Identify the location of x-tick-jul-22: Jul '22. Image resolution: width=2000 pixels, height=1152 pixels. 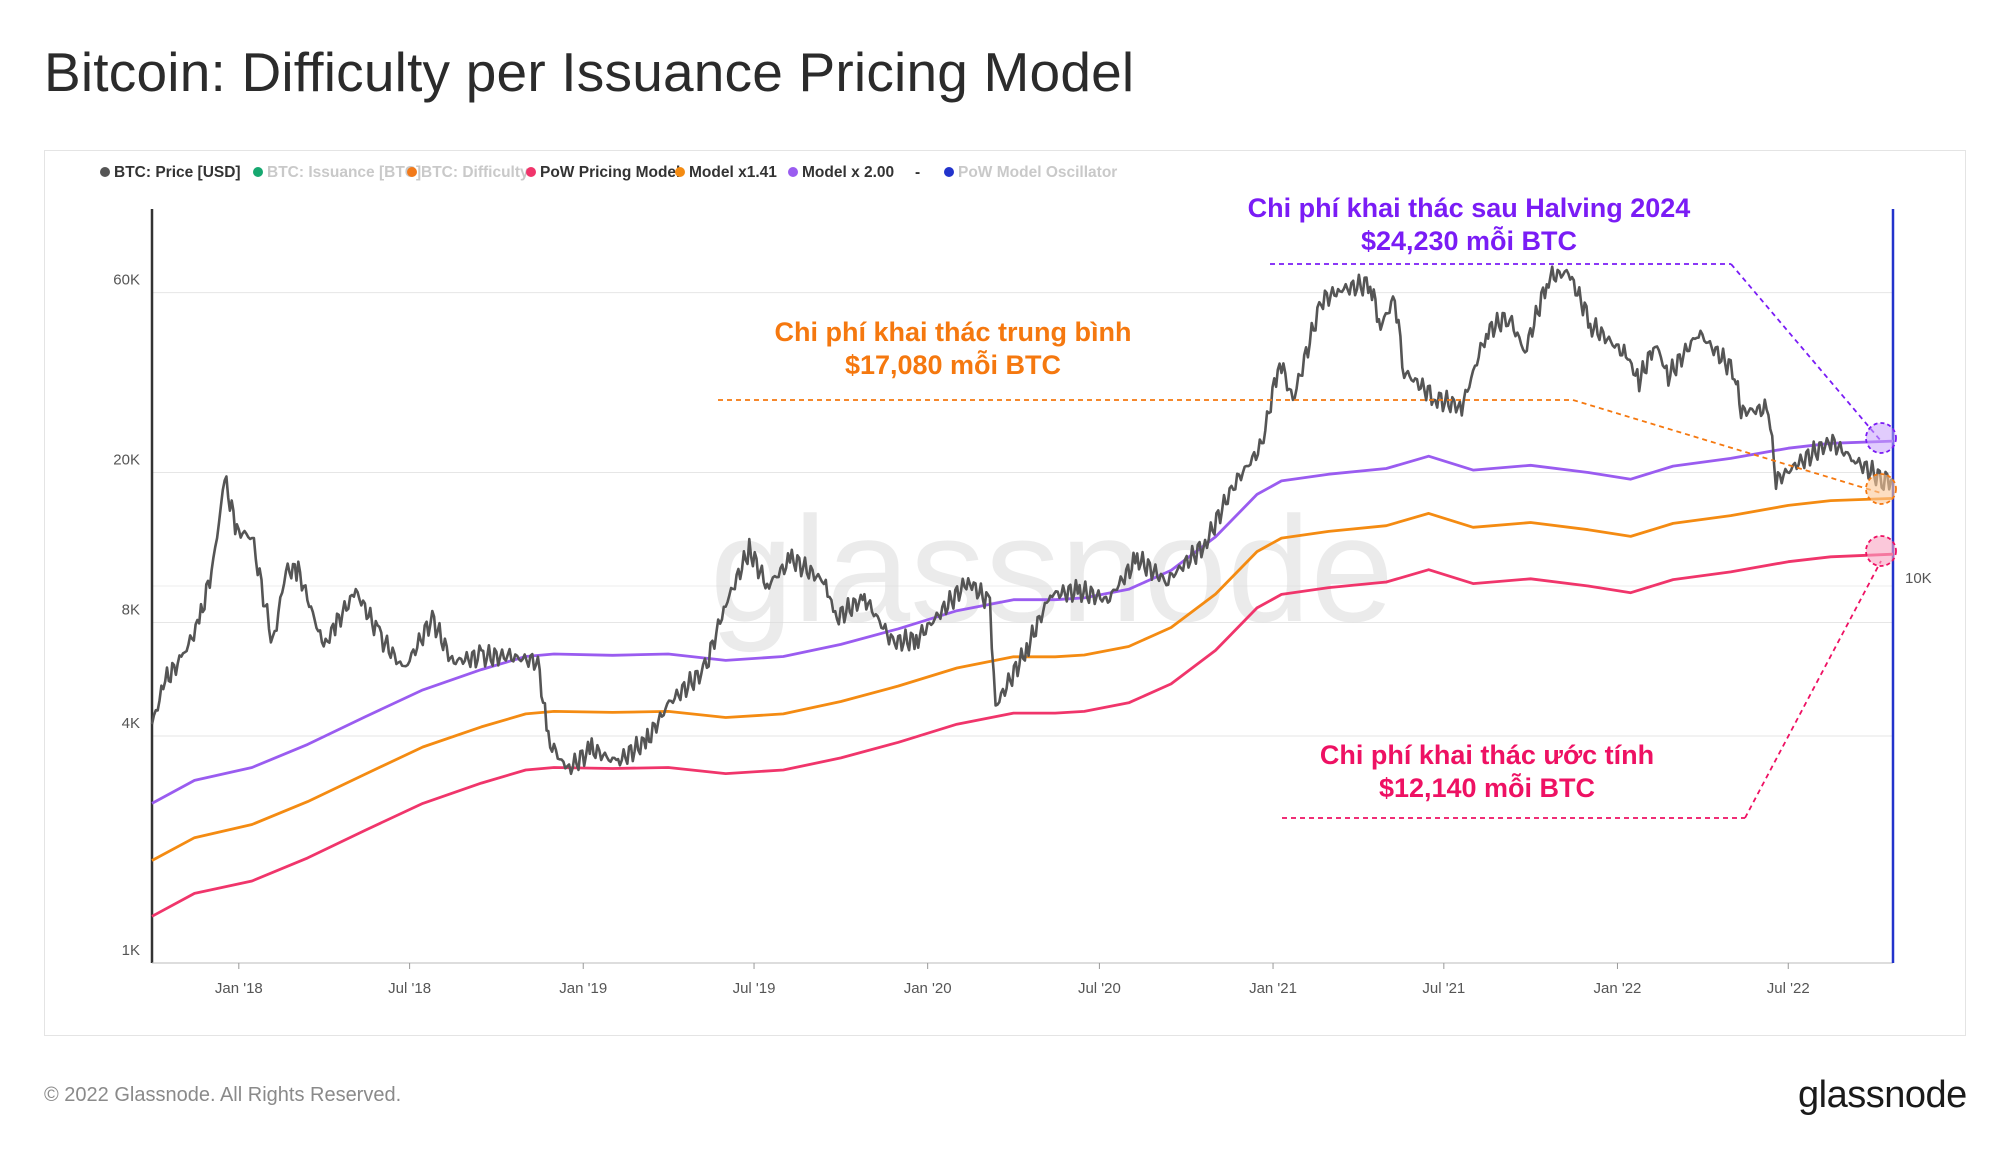
(1788, 988).